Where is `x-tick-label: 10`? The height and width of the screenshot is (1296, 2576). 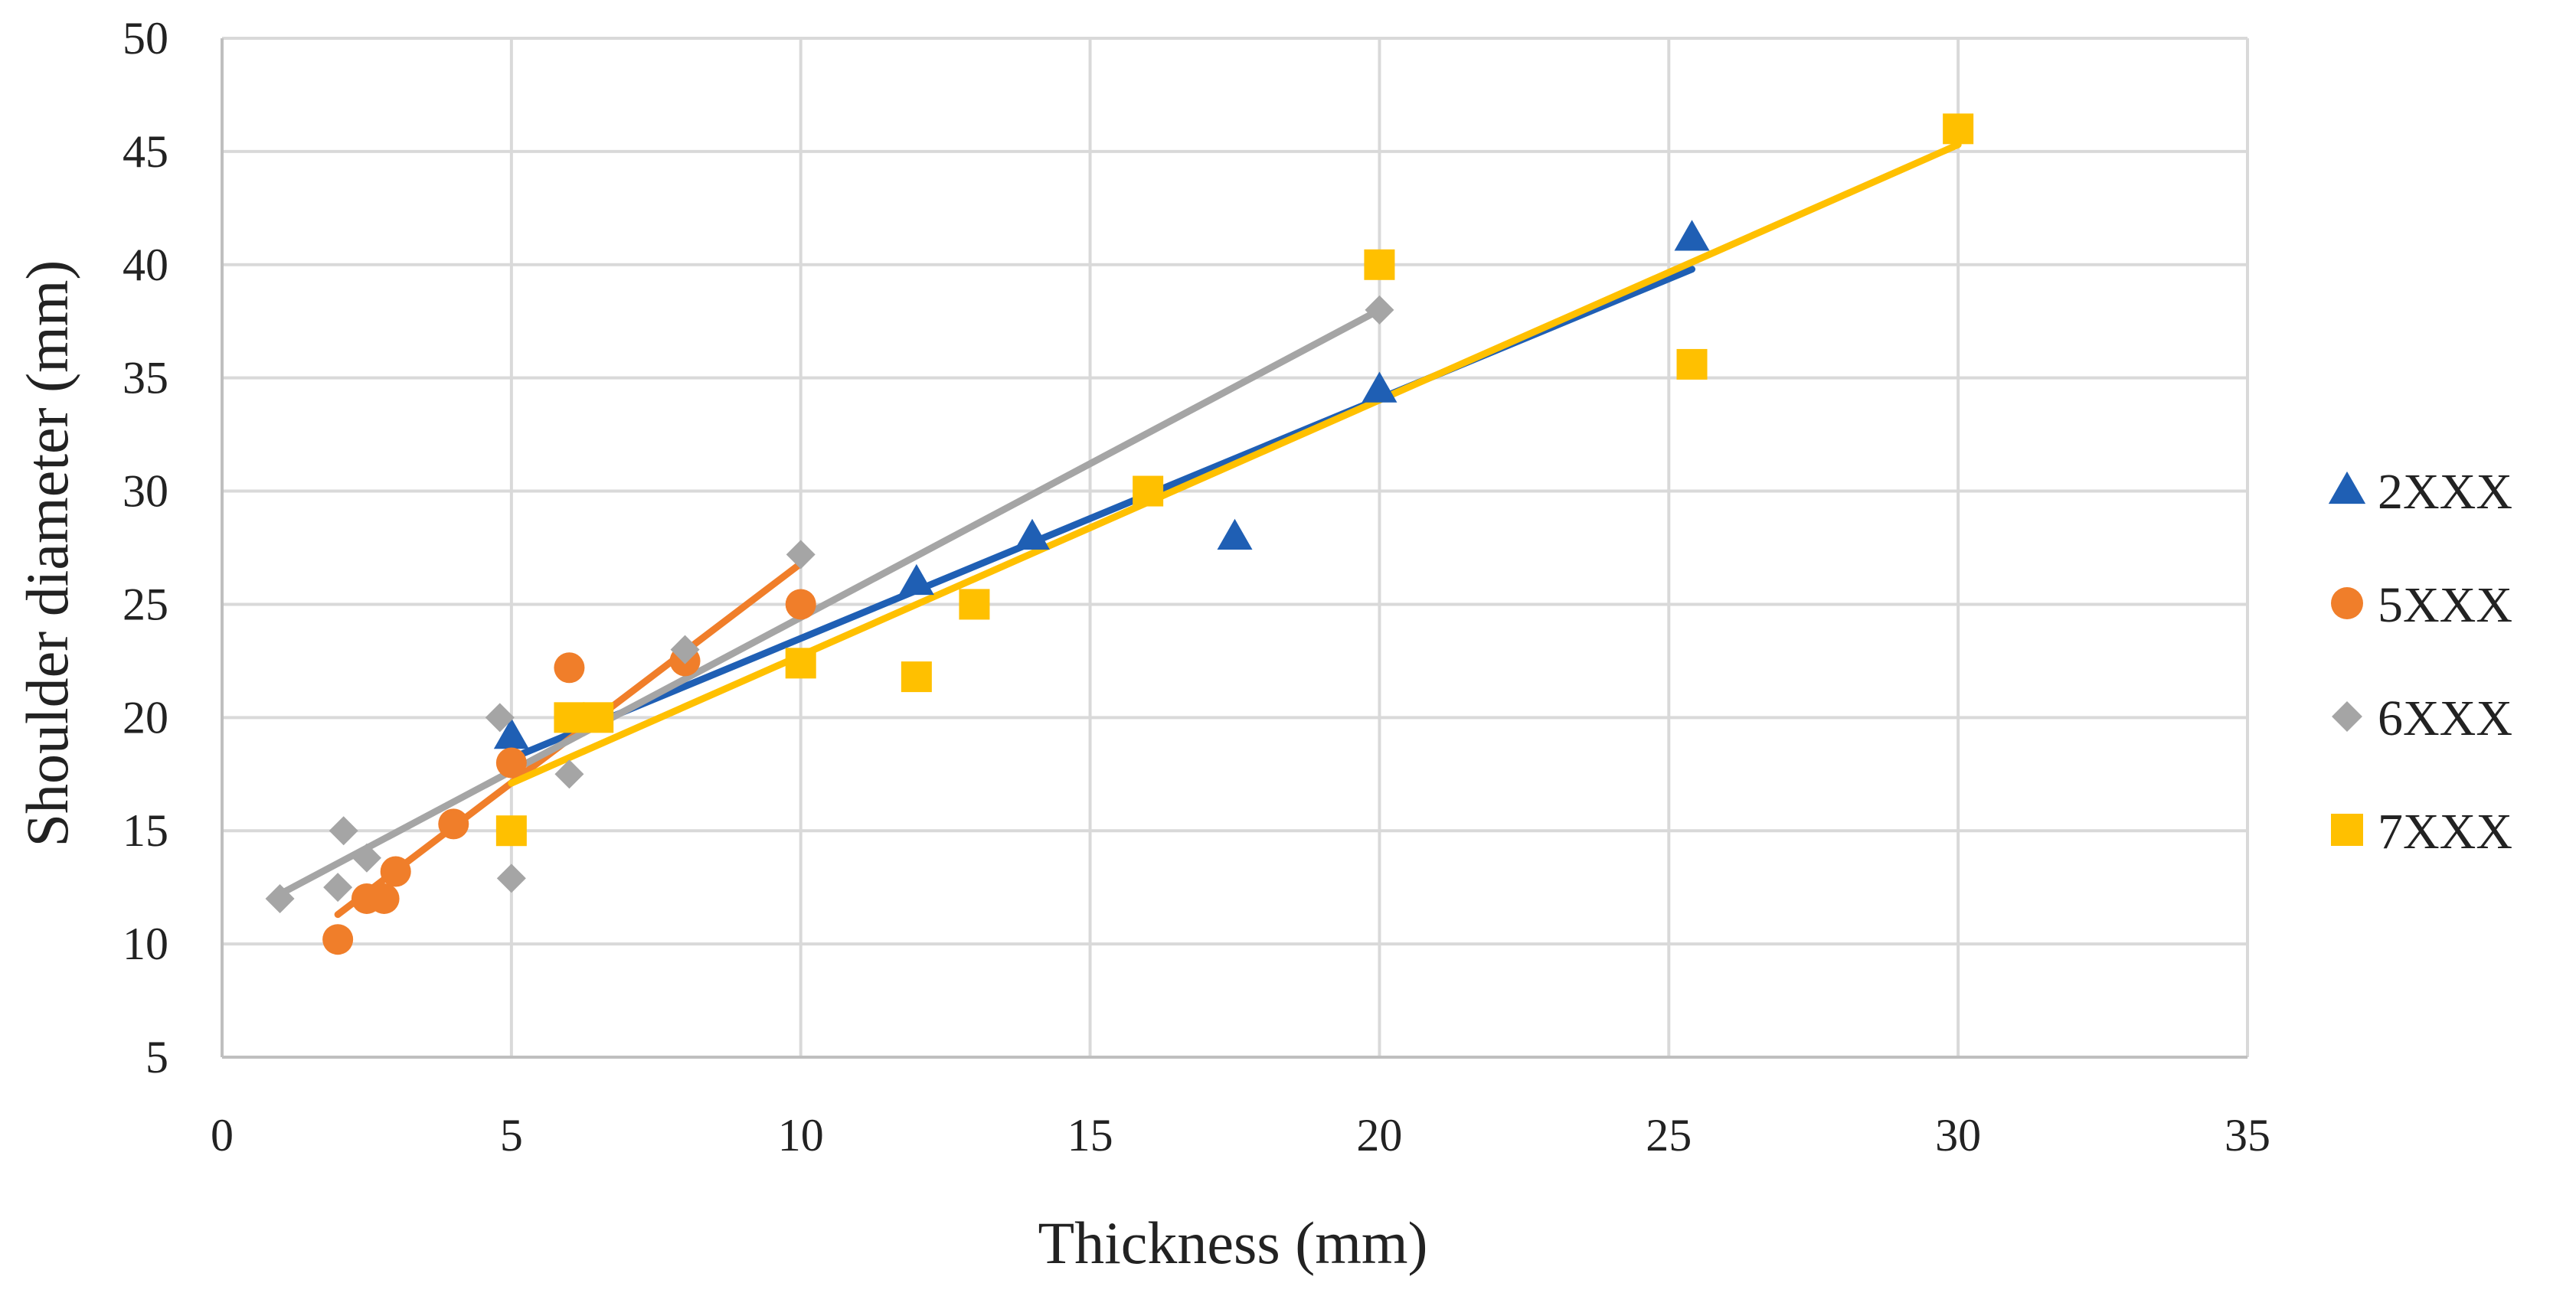 x-tick-label: 10 is located at coordinates (801, 1135).